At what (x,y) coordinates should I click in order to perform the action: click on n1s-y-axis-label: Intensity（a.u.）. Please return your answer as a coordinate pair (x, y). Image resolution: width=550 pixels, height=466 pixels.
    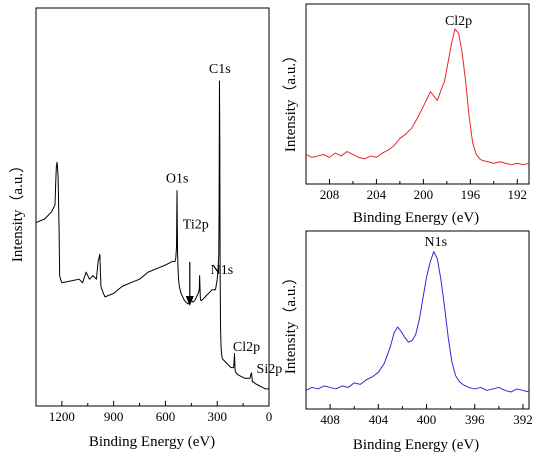
    Looking at the image, I should click on (290, 322).